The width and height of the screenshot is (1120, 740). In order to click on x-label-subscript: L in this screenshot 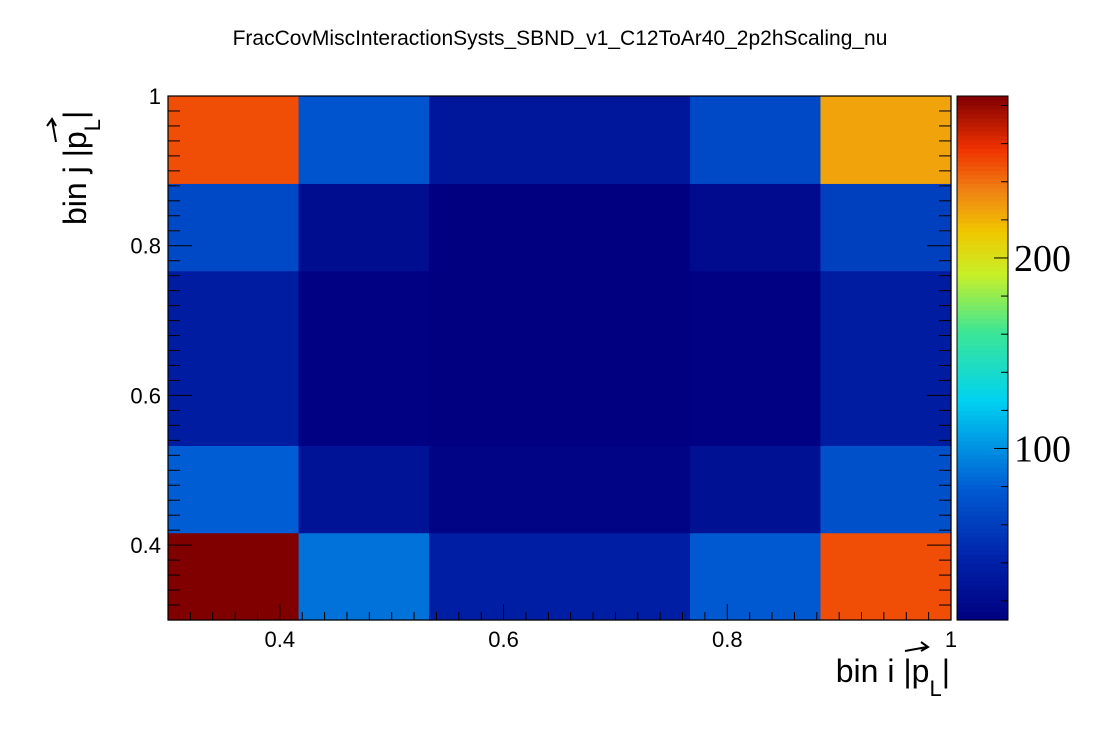, I will do `click(935, 688)`.